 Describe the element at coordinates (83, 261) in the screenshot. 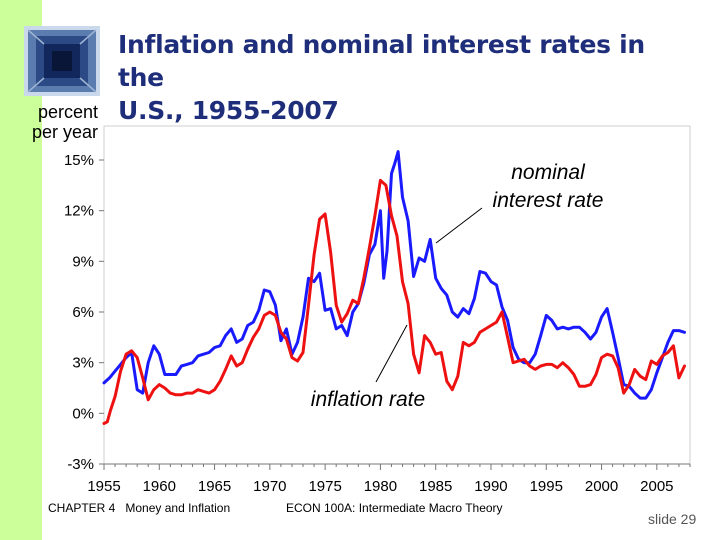

I see `y-tick-label: 9%` at that location.